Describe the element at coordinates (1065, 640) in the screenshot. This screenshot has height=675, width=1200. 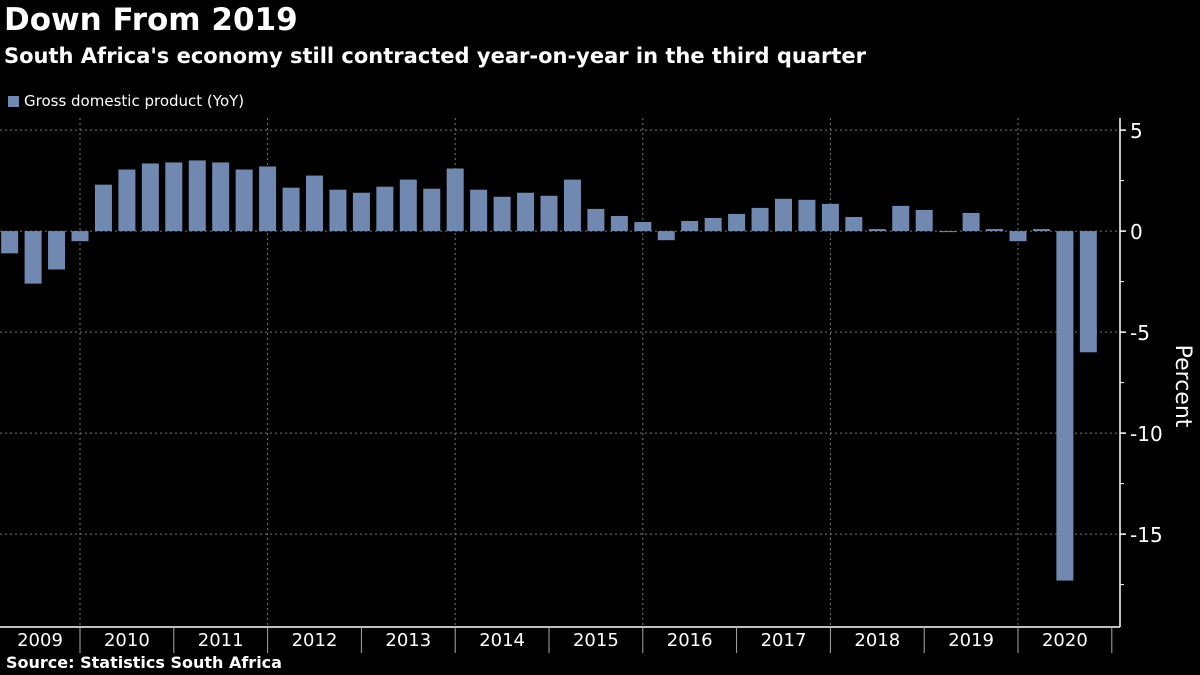
I see `x-tick-label: 2020` at that location.